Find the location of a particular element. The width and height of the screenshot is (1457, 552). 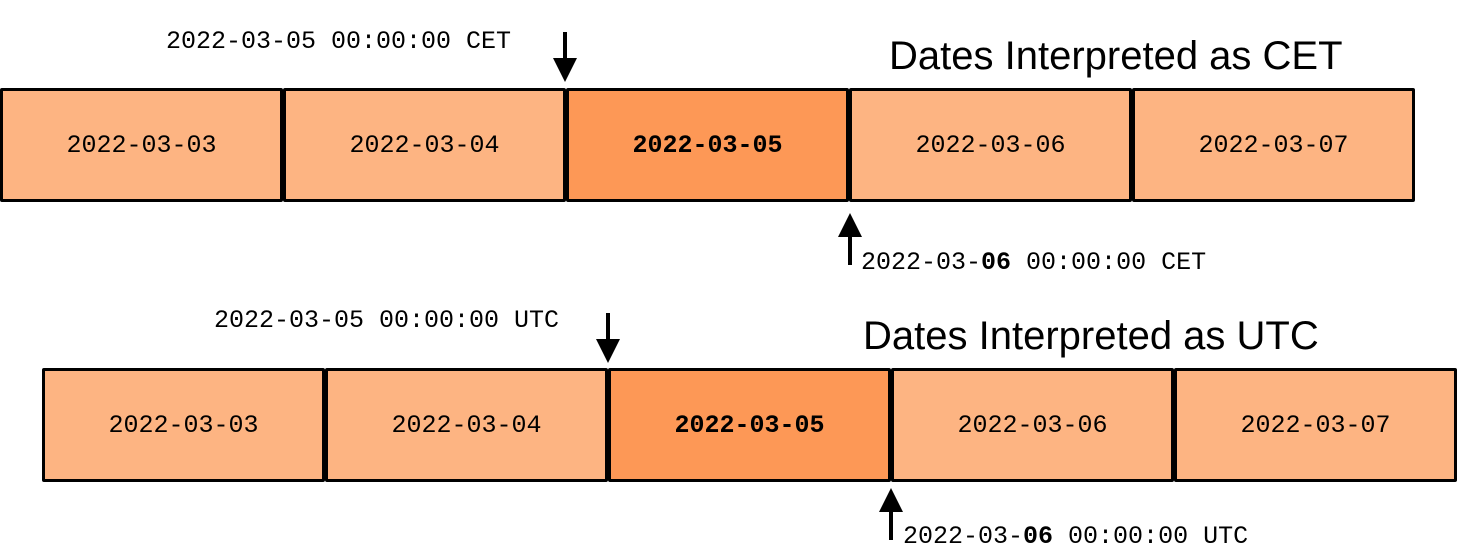

start-boundary-label: 2022-03-05 00:00:00 UTC is located at coordinates (387, 320).